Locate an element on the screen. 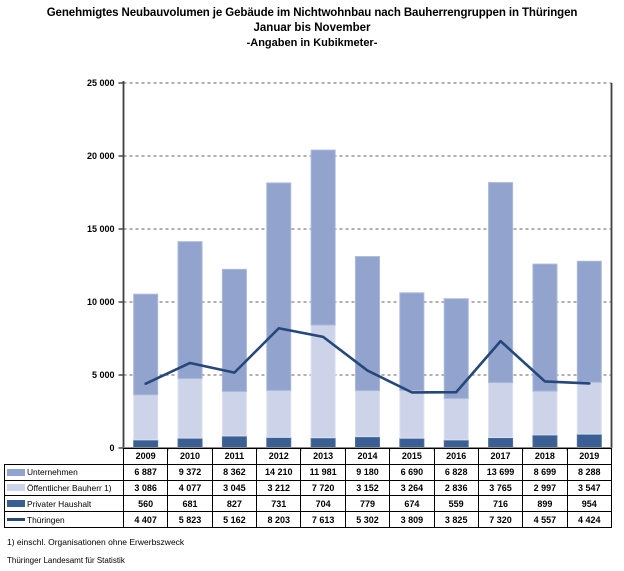 Image resolution: width=624 pixels, height=571 pixels. series-label-text: Öffentlicher Bauherr 1) is located at coordinates (69, 487).